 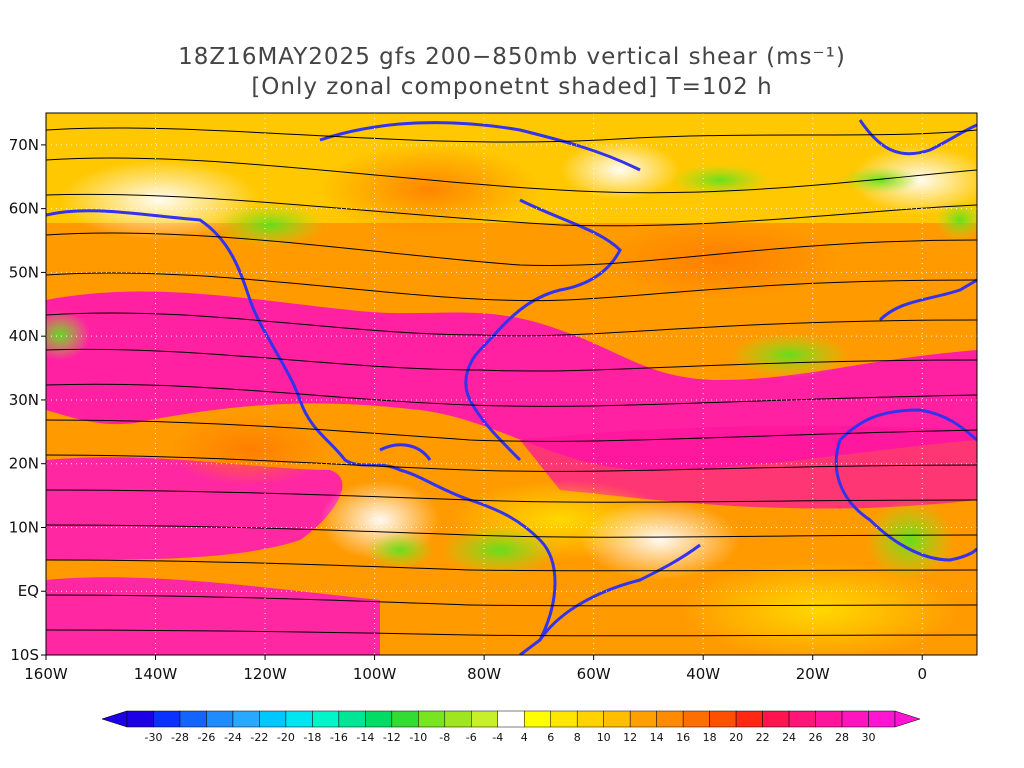 I want to click on colorbar-label: 22, so click(x=763, y=737).